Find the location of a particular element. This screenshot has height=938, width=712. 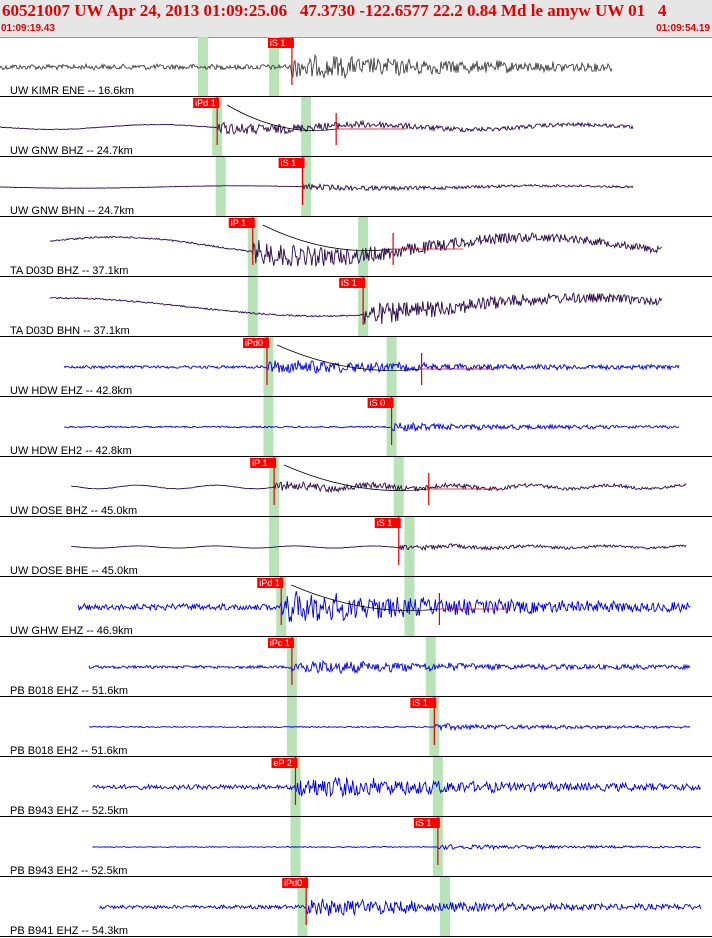

station-label: UW HDW EHZ -- 42.8km is located at coordinates (71, 391).